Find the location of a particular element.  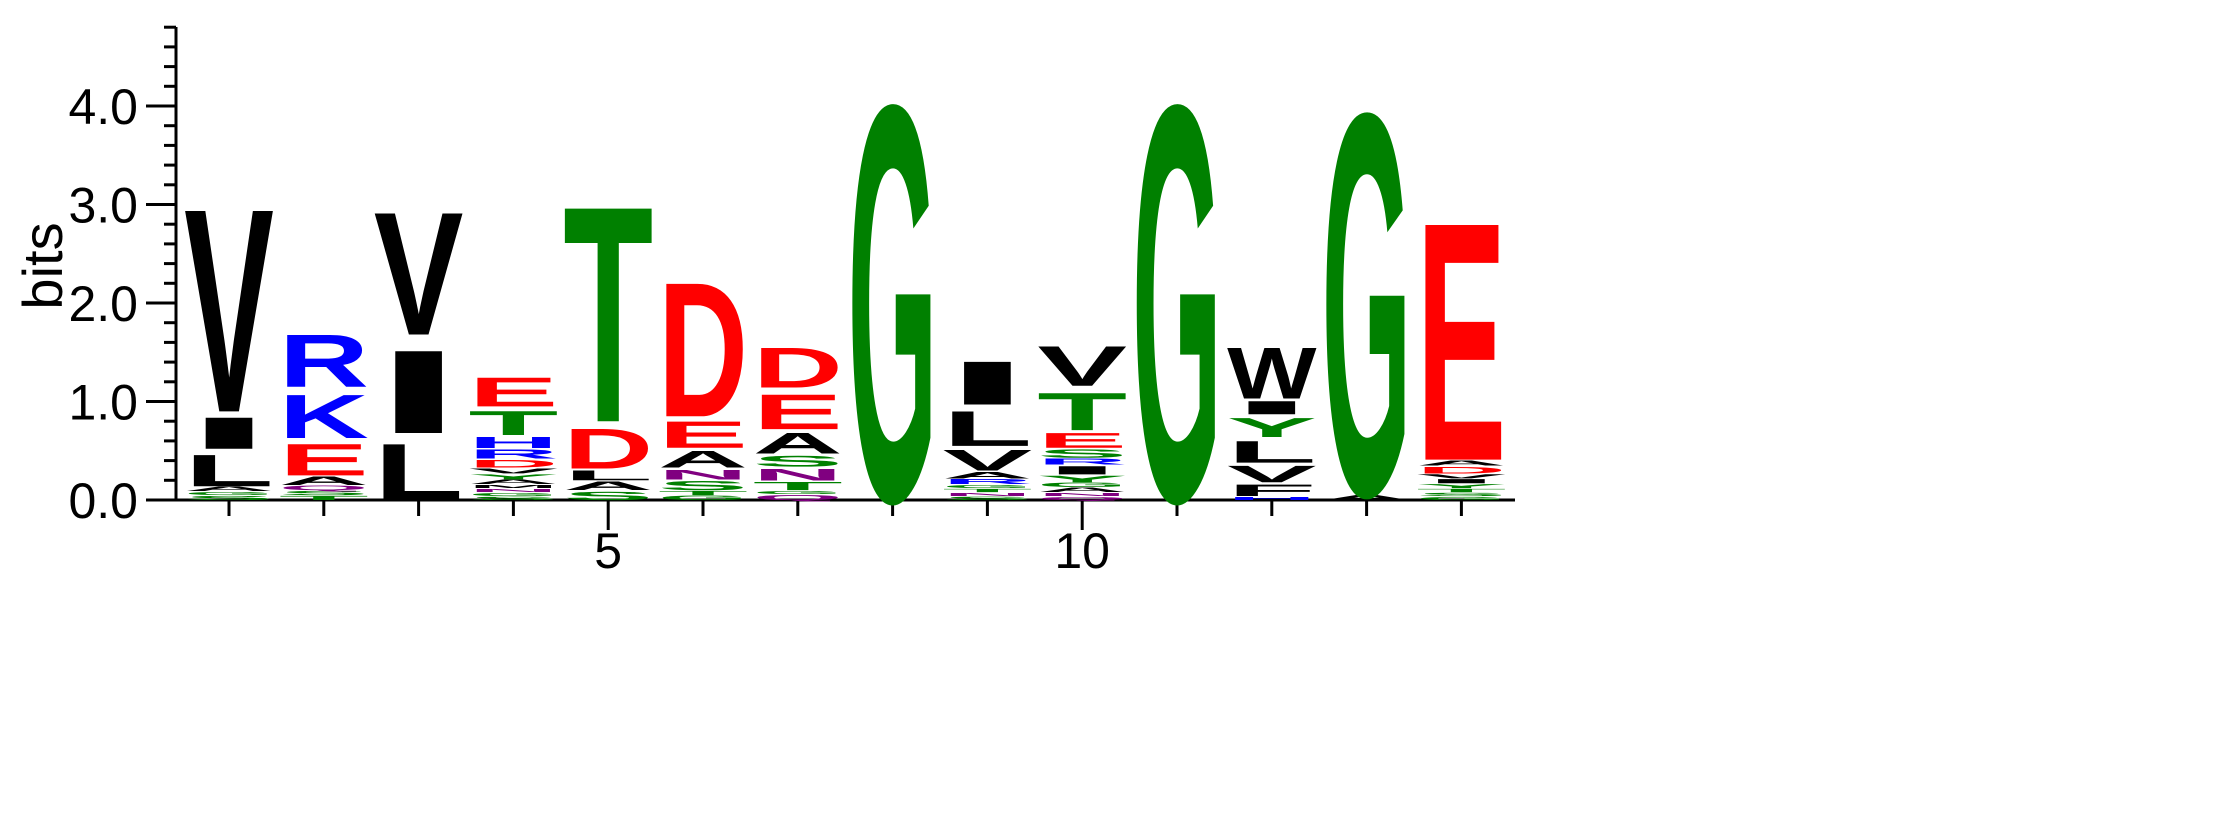

y-tick-label: 1.0 is located at coordinates (103, 403).